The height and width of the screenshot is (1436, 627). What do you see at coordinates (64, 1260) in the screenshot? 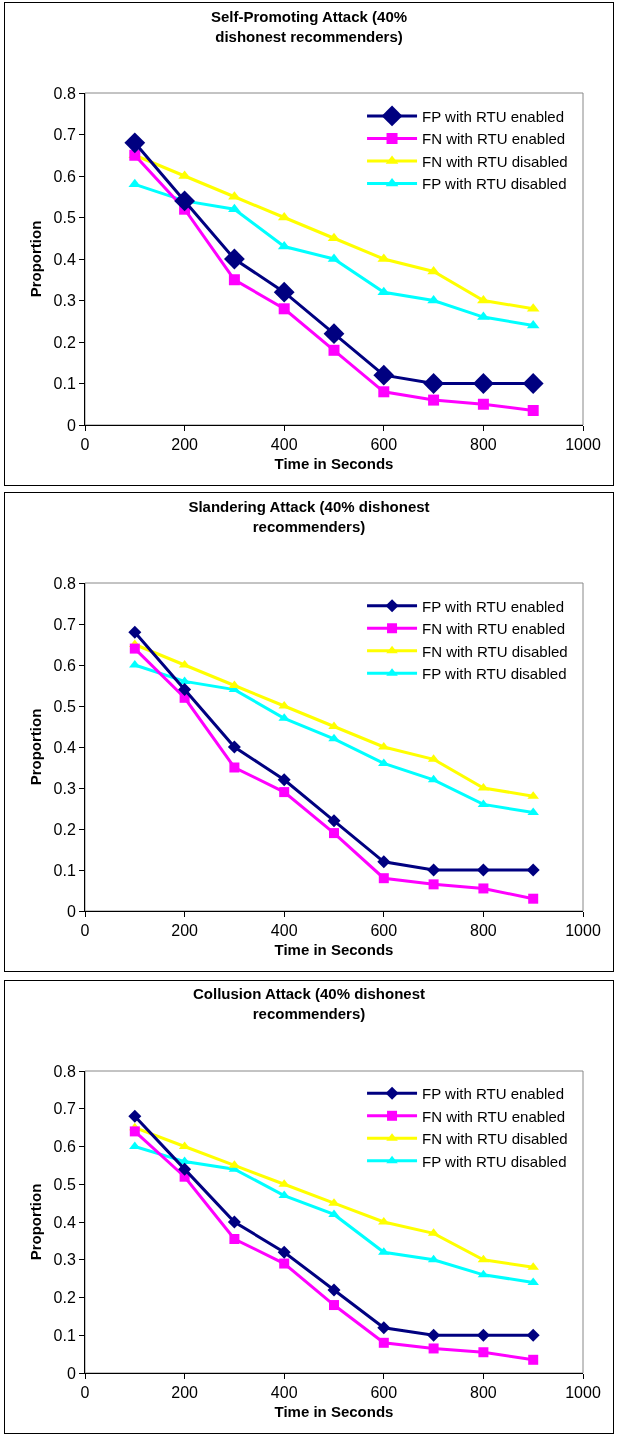
I see `y-tick-label: 0.3` at bounding box center [64, 1260].